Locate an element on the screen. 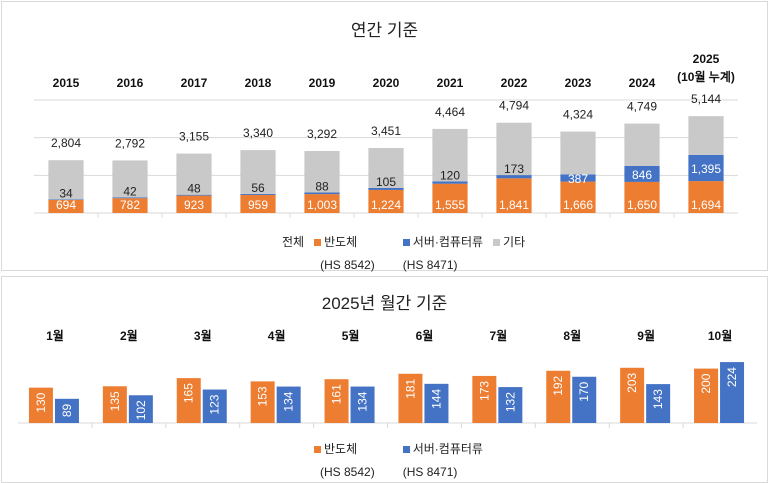 The height and width of the screenshot is (483, 768). legend-swatch-other is located at coordinates (497, 242).